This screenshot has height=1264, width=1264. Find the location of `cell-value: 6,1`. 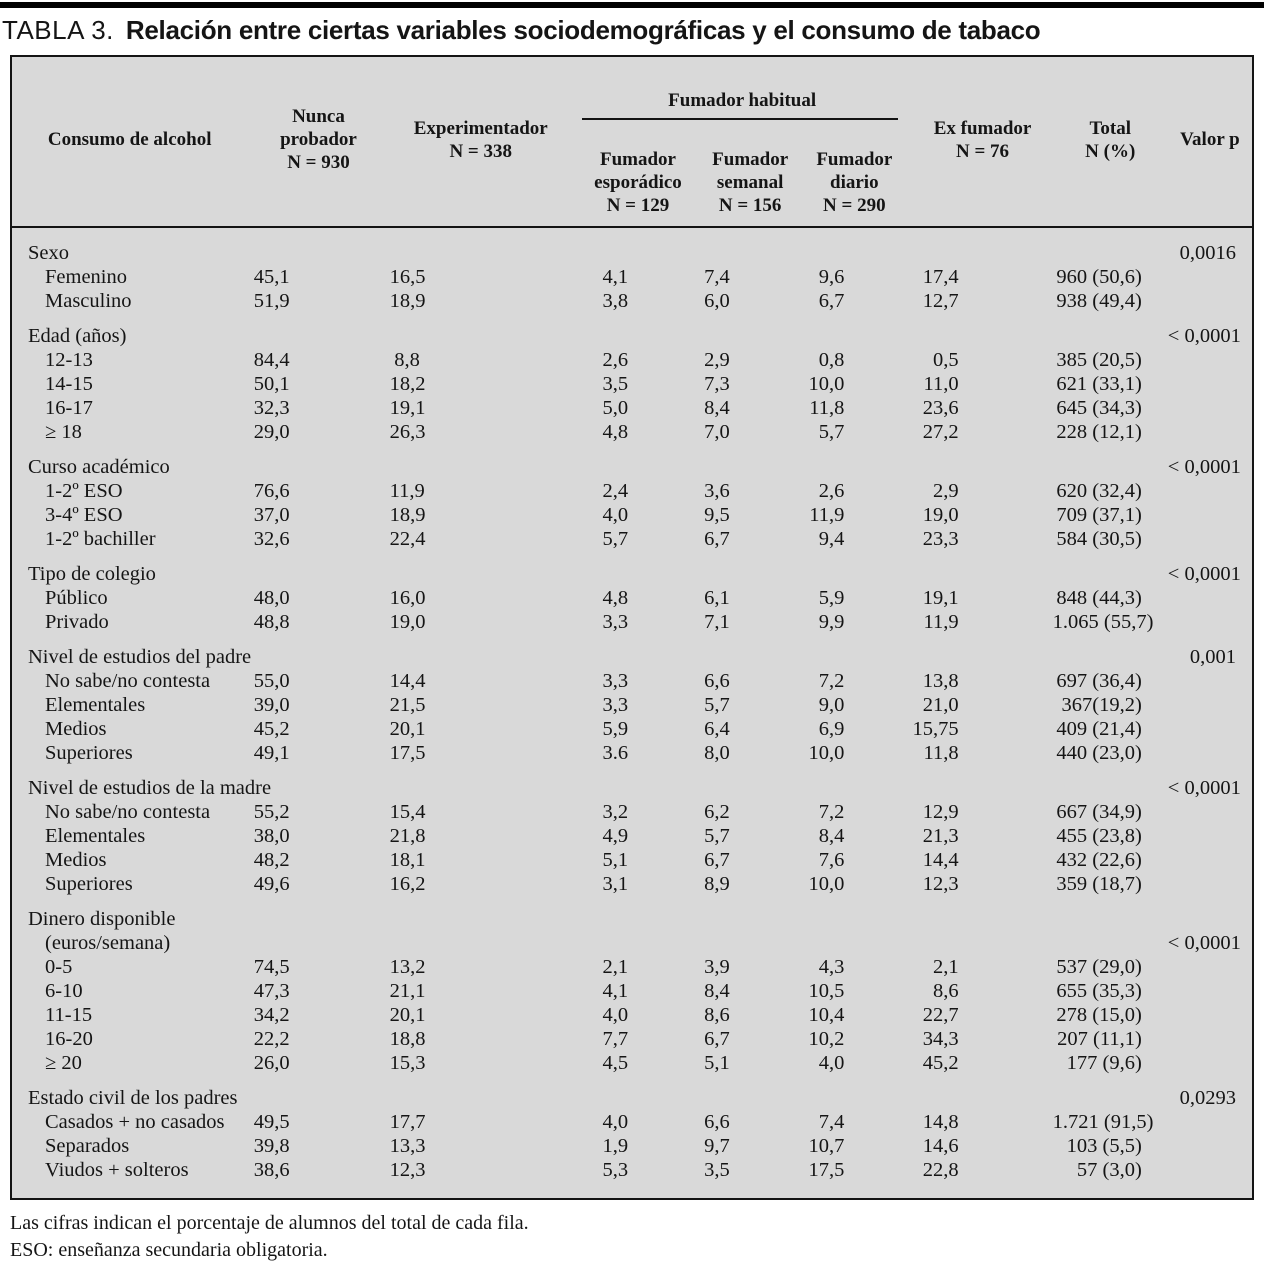

cell-value: 6,1 is located at coordinates (717, 598).